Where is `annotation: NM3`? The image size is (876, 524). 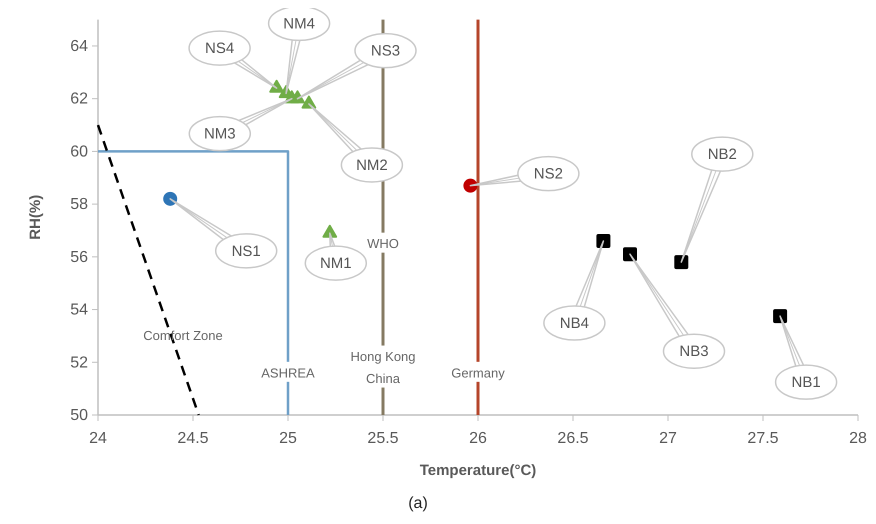
annotation: NM3 is located at coordinates (220, 134).